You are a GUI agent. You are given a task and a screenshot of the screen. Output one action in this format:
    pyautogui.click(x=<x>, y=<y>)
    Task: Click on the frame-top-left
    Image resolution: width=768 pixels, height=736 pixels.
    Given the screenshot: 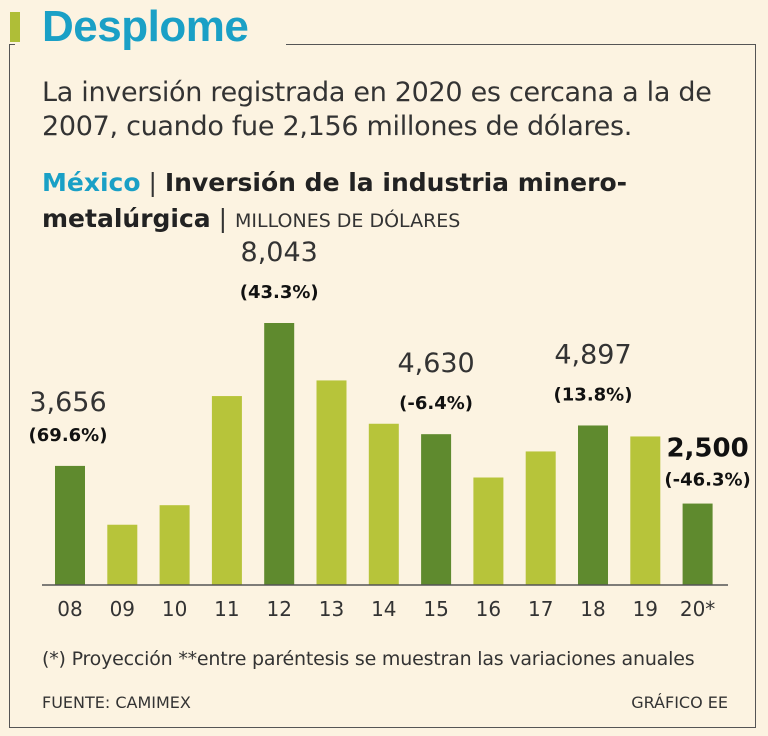 What is the action you would take?
    pyautogui.click(x=12, y=44)
    